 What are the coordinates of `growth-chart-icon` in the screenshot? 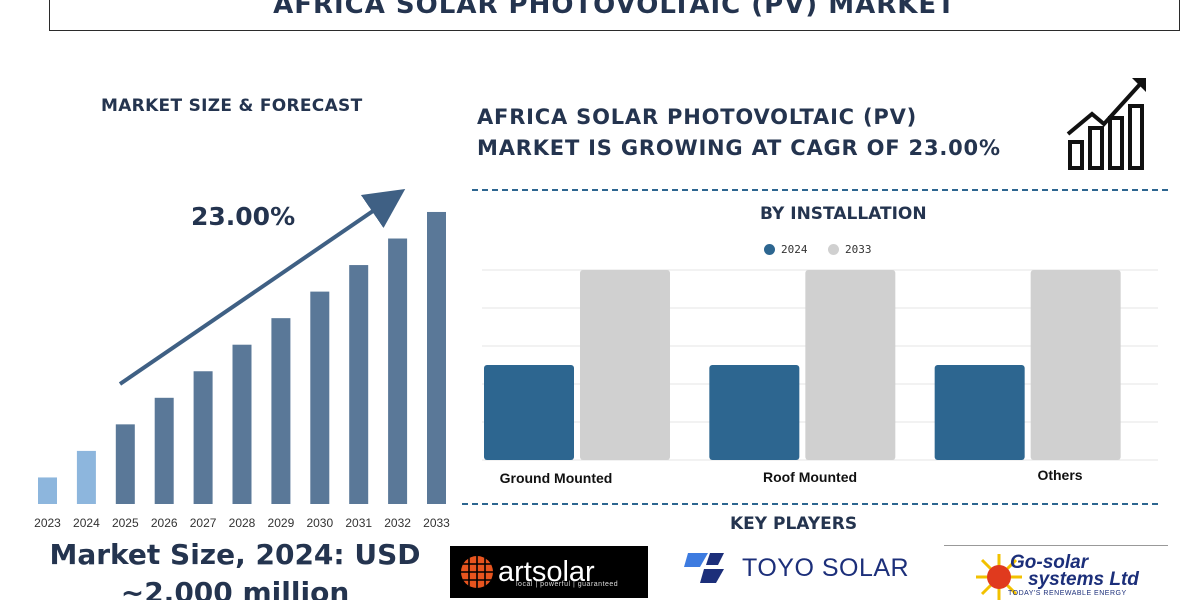 It's located at (1106, 124).